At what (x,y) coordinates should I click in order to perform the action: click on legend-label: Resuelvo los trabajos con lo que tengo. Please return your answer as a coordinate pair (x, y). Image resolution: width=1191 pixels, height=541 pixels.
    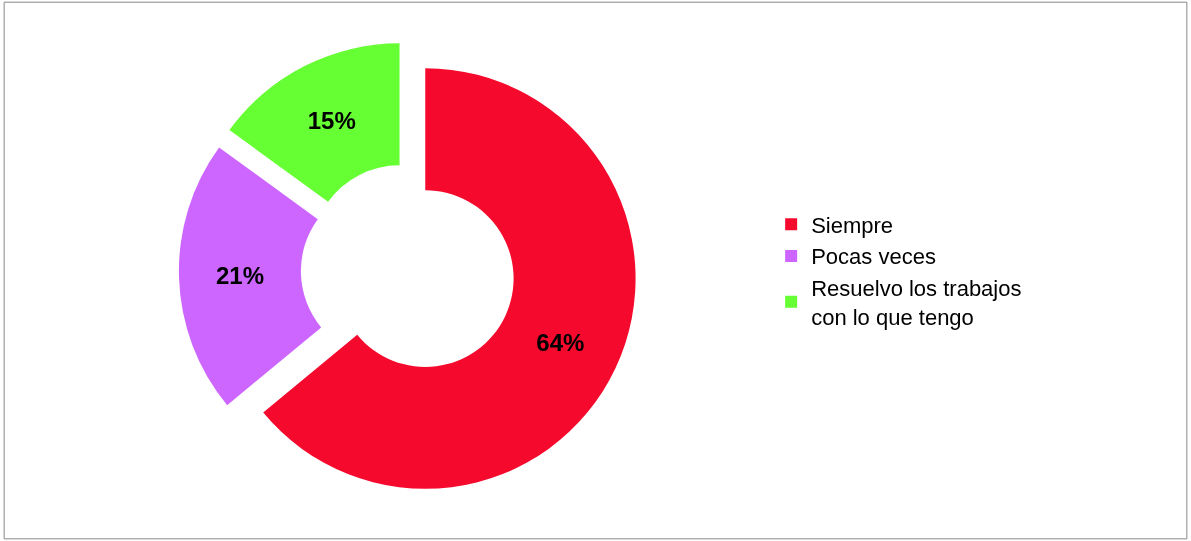
    Looking at the image, I should click on (916, 303).